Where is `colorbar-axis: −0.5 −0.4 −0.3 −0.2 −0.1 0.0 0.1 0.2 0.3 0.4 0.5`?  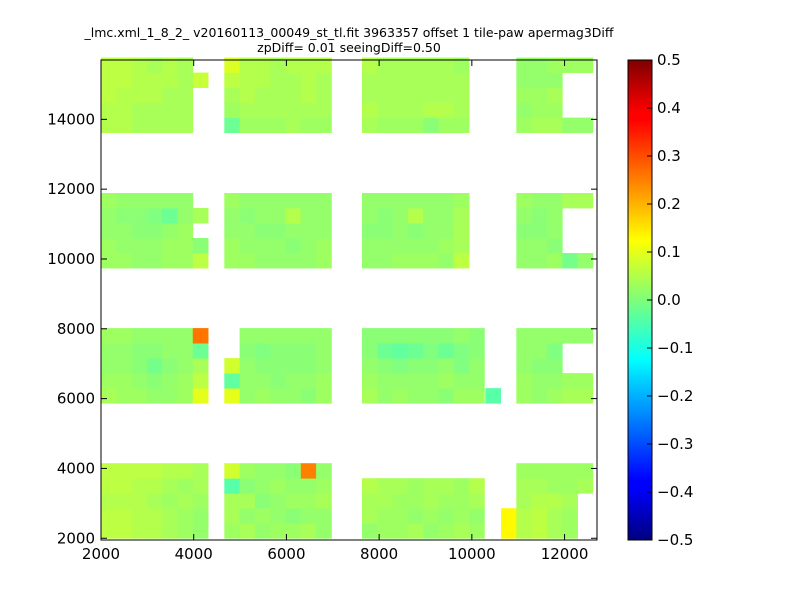 colorbar-axis: −0.5 −0.4 −0.3 −0.2 −0.1 0.0 0.1 0.2 0.3 0.4 0.5 is located at coordinates (670, 300).